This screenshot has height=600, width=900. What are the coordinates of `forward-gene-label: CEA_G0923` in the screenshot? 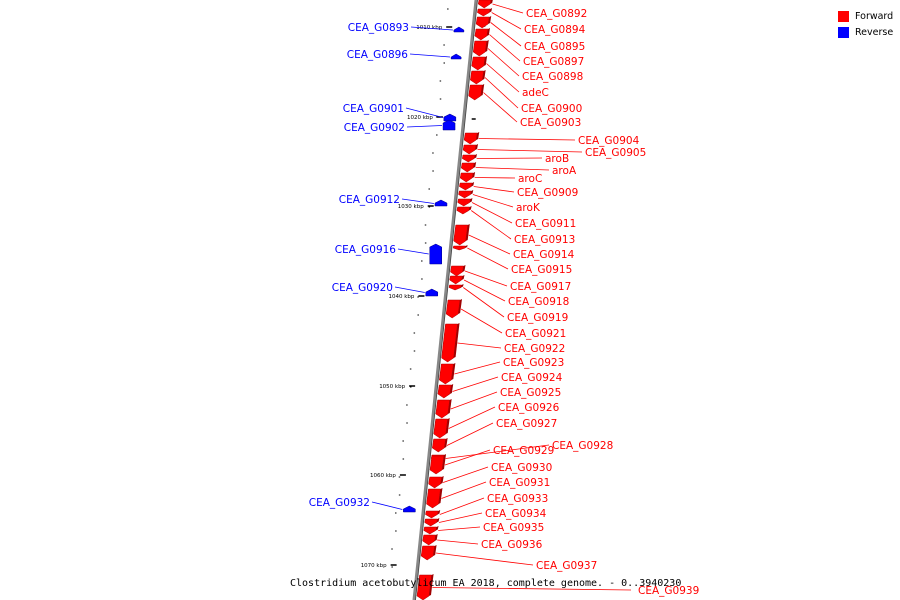 It's located at (533, 363).